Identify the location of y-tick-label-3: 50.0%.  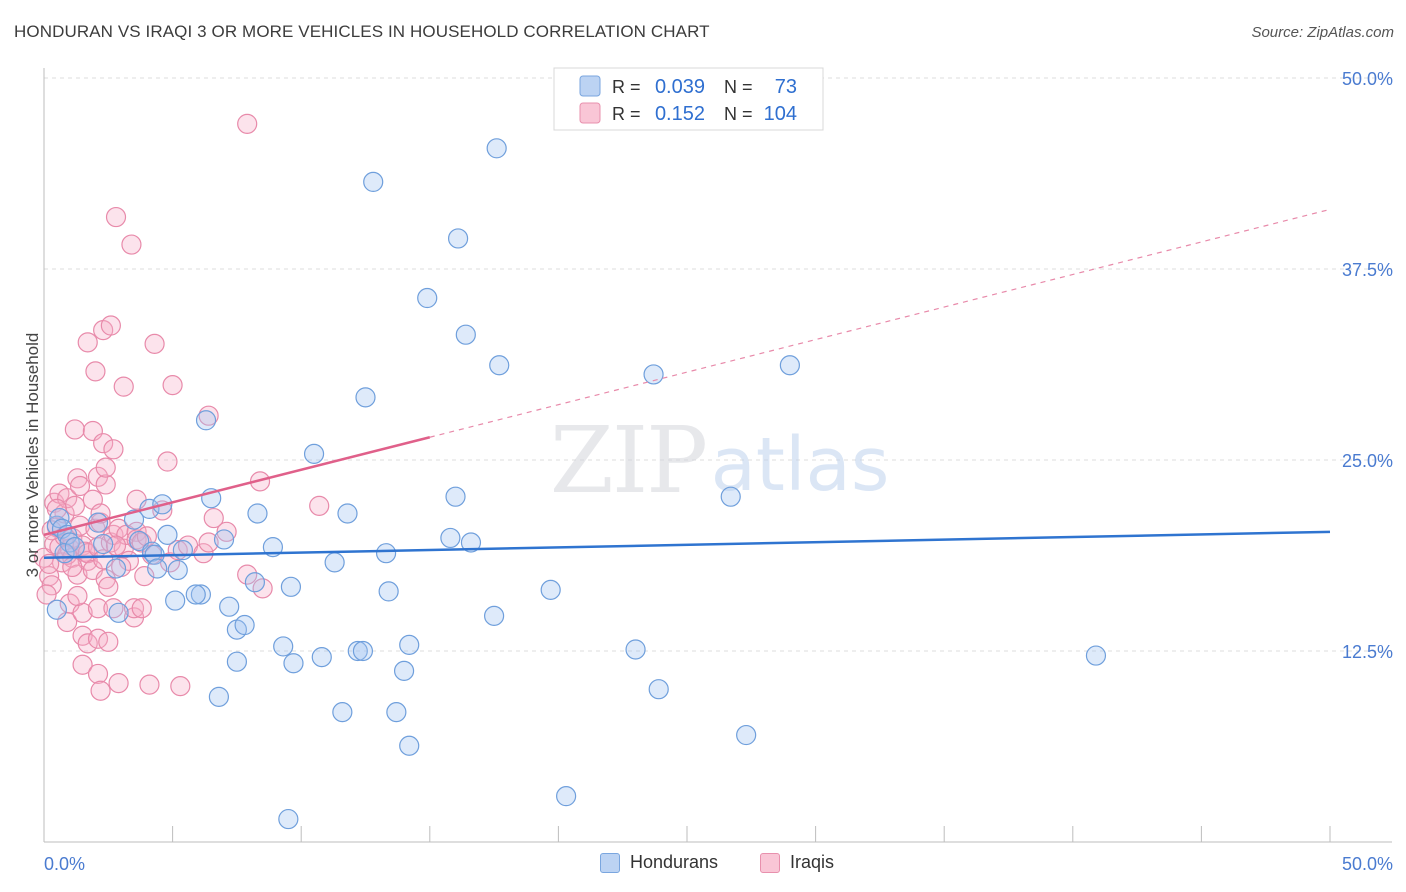
(1367, 79).